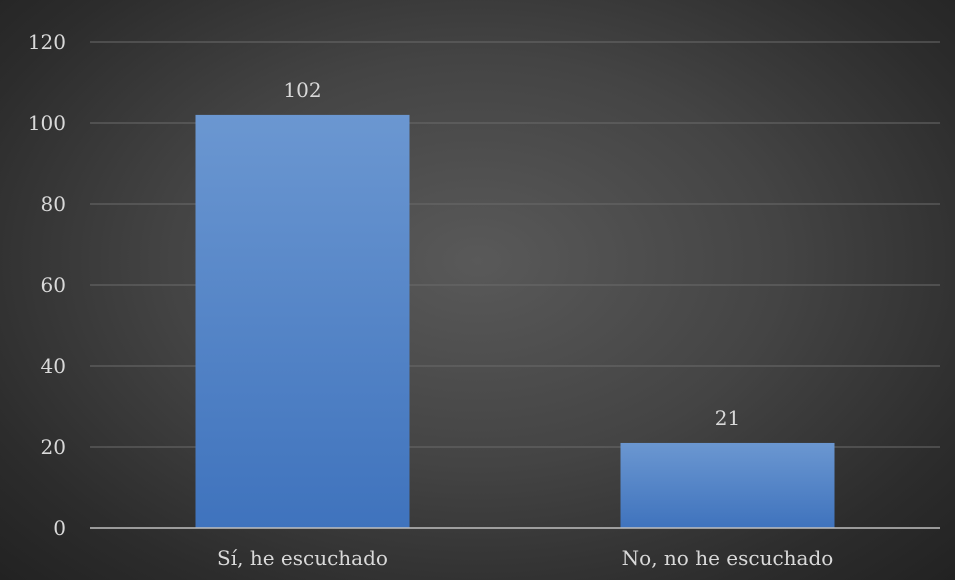 The image size is (955, 580). What do you see at coordinates (727, 485) in the screenshot?
I see `bar` at bounding box center [727, 485].